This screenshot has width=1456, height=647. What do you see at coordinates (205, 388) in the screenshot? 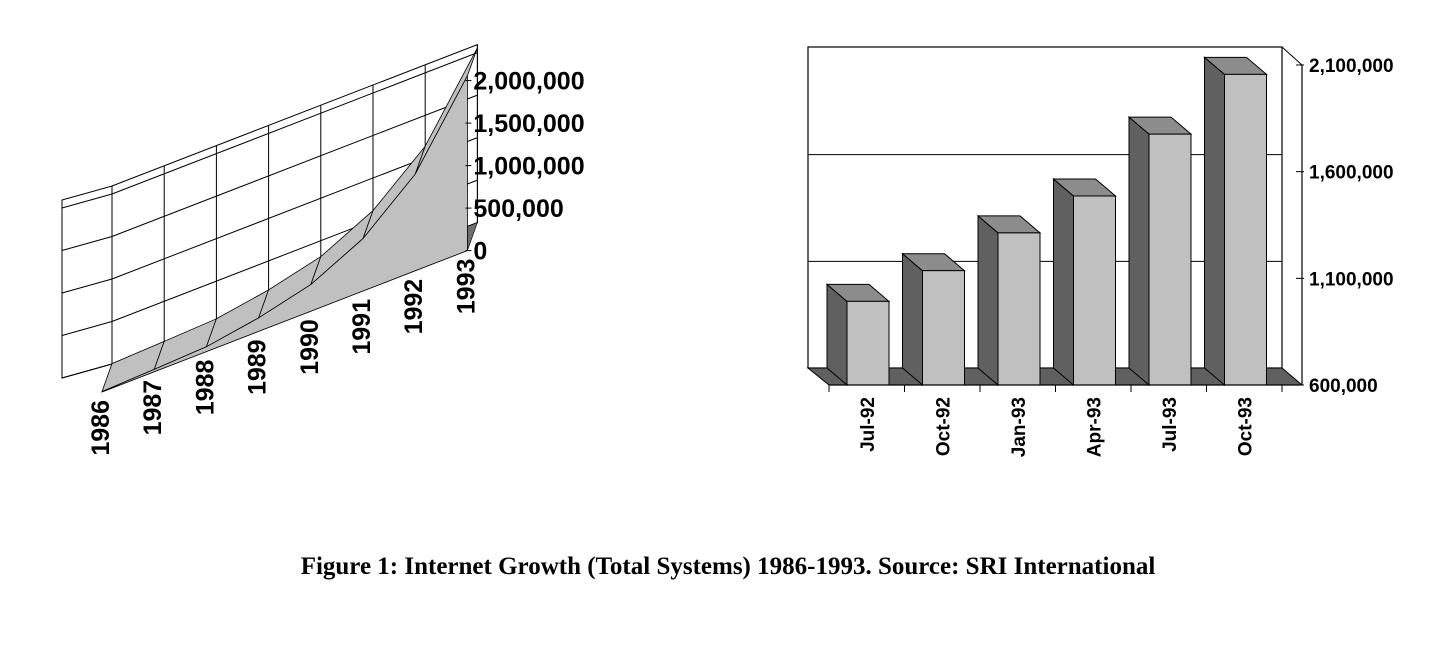
I see `x-tick-label: 1988` at bounding box center [205, 388].